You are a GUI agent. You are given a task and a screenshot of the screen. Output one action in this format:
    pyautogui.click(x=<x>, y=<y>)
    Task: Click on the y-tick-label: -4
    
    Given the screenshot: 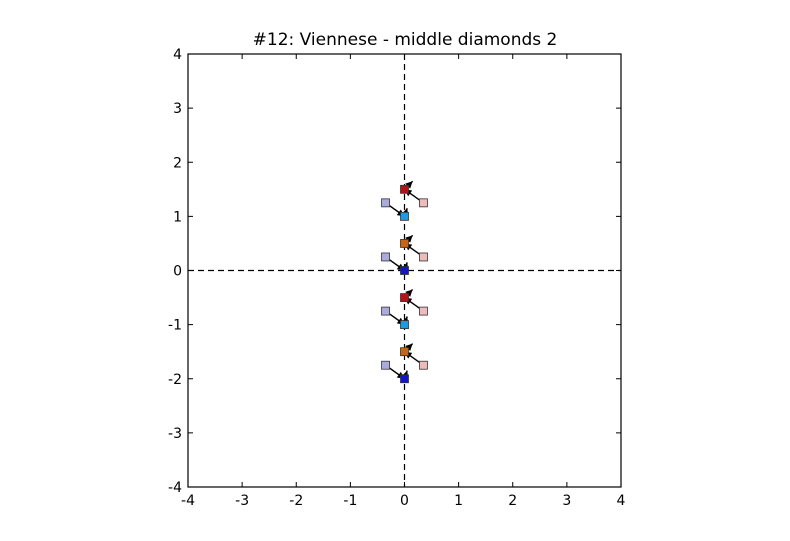 What is the action you would take?
    pyautogui.click(x=175, y=488)
    